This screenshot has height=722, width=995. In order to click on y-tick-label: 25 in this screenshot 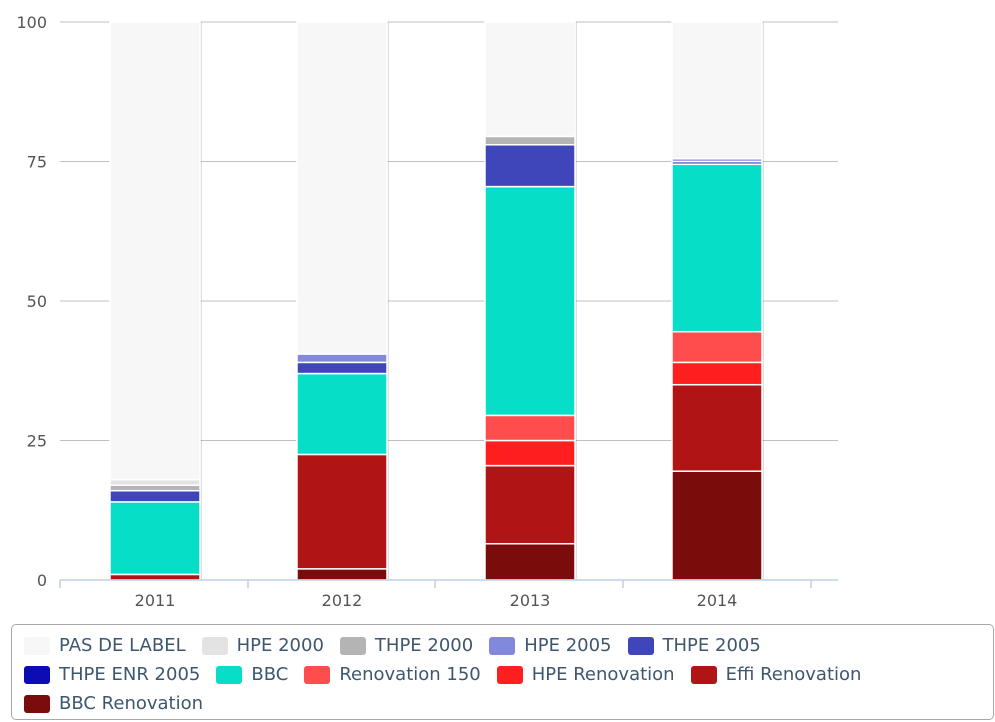, I will do `click(37, 441)`.